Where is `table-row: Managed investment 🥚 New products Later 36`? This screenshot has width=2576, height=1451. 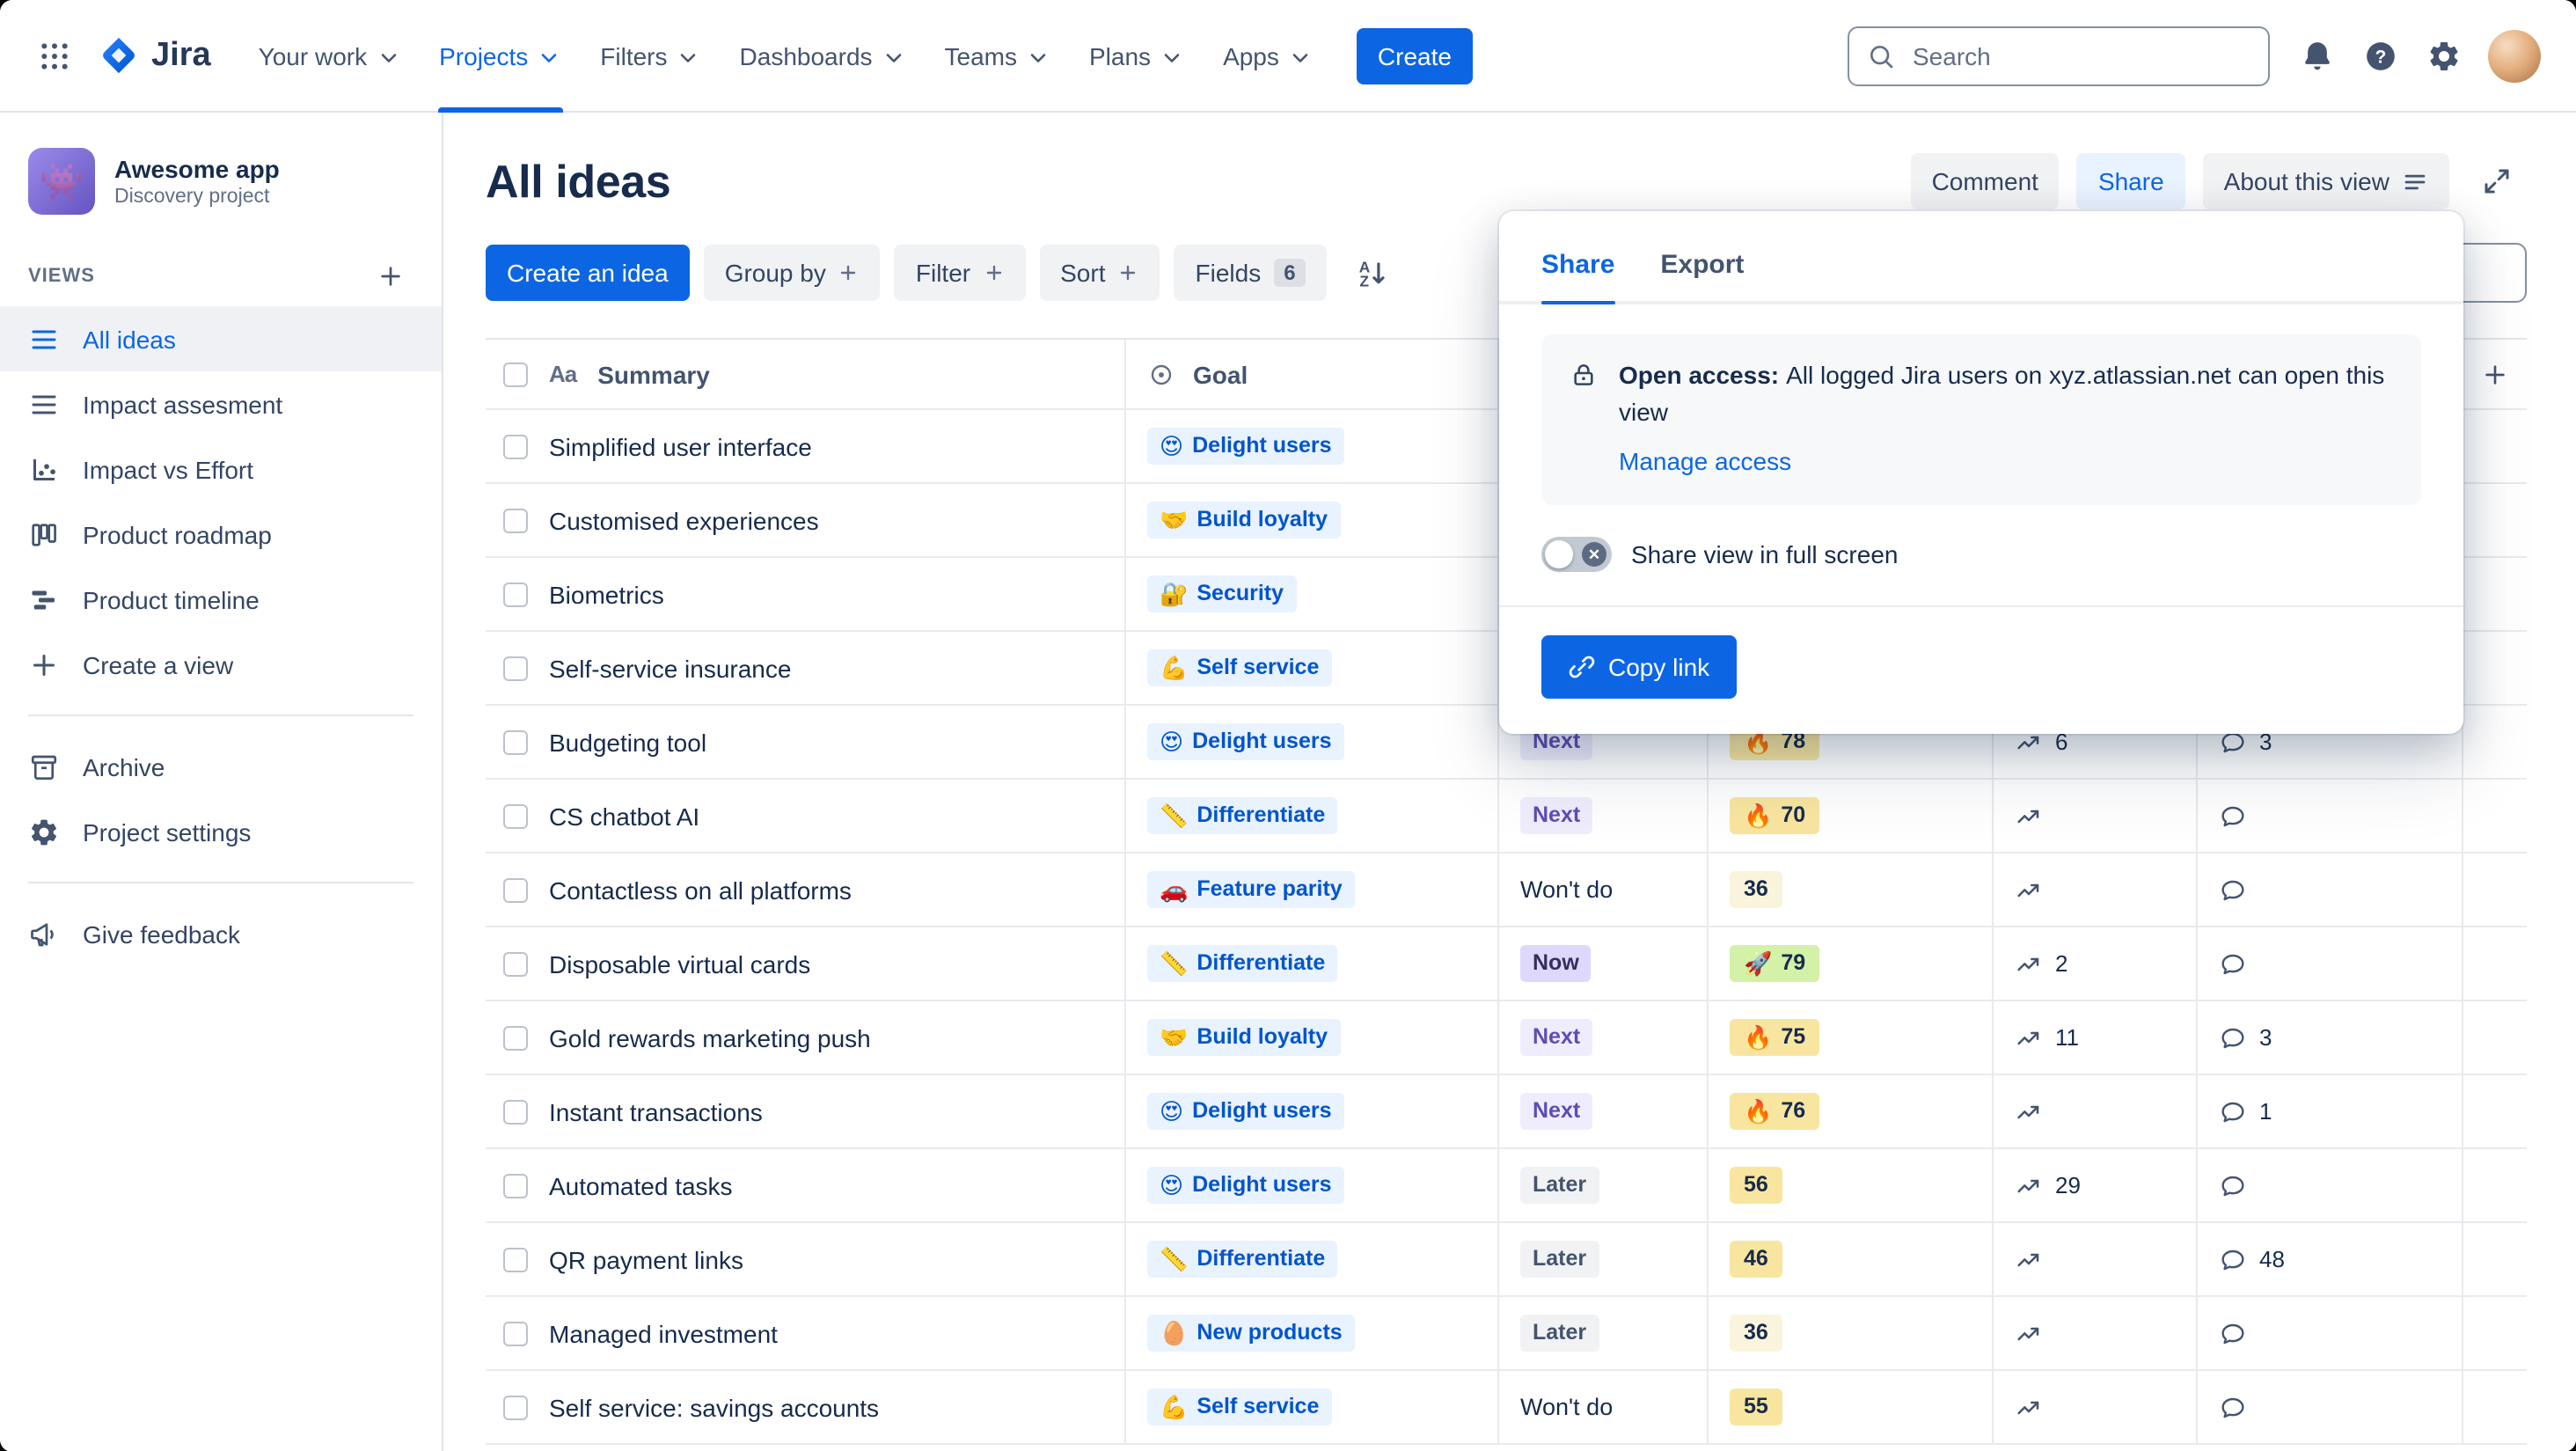
table-row: Managed investment 🥚 New products Later 36 is located at coordinates (1506, 1334).